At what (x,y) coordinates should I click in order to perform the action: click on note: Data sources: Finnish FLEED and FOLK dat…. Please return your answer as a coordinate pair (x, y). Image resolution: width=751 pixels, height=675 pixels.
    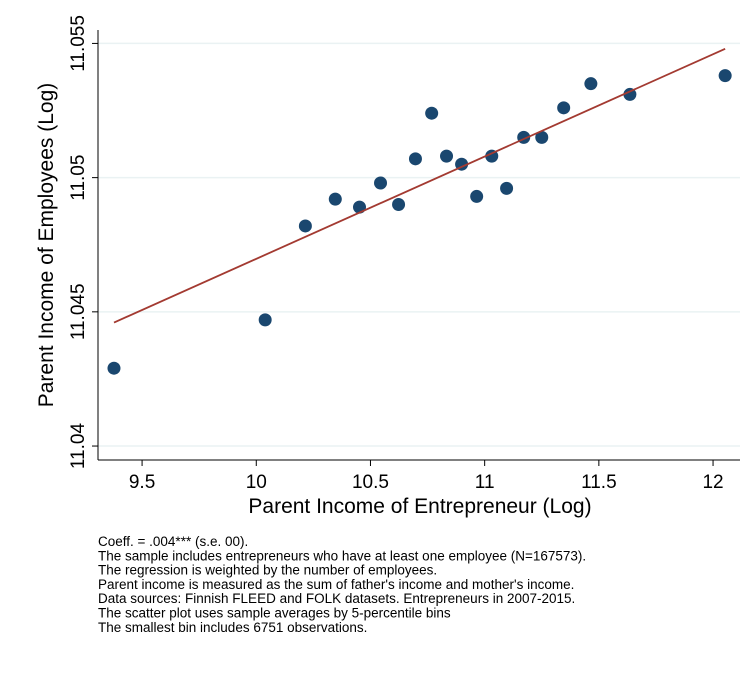
    Looking at the image, I should click on (336, 598).